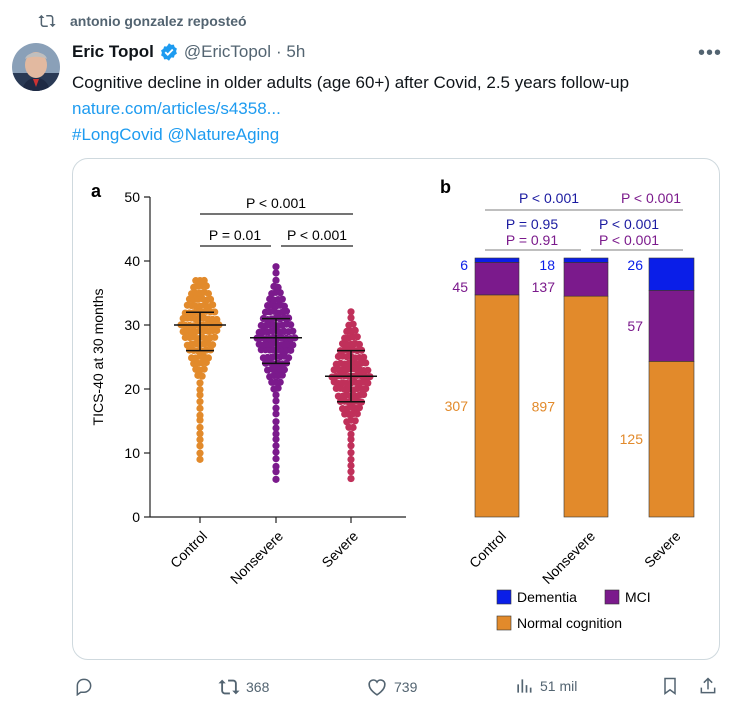 The image size is (746, 710). I want to click on panel-a-y-tick-label: 30, so click(132, 325).